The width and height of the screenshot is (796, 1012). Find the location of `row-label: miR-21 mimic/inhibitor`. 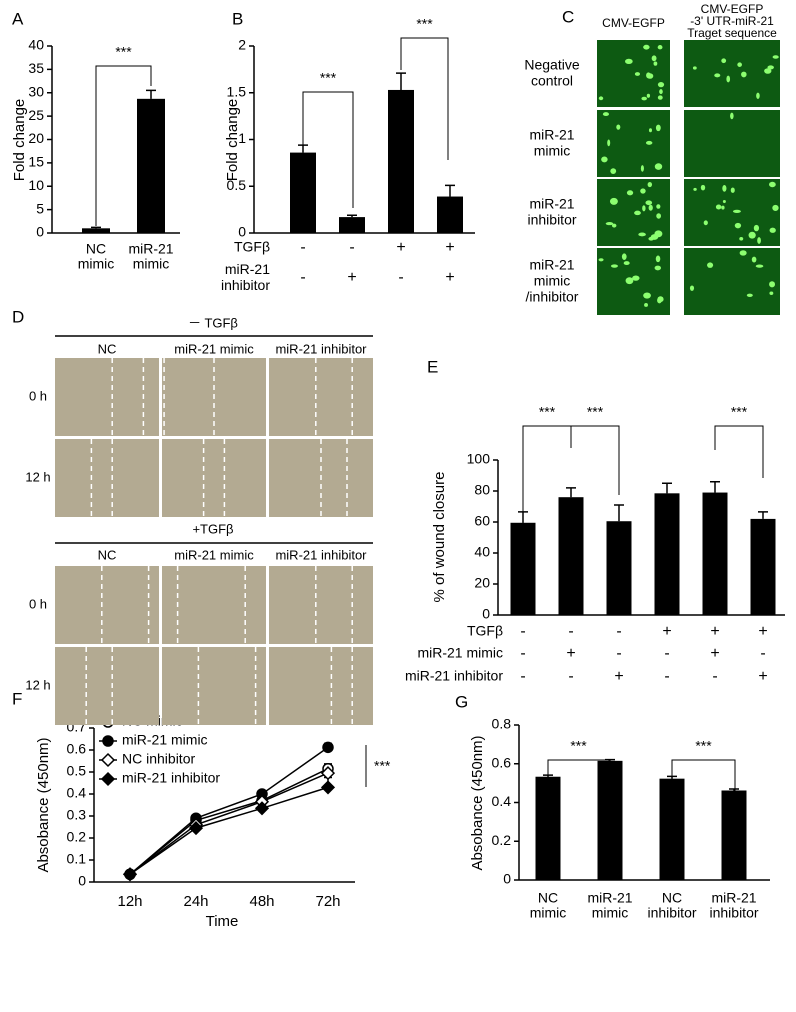

row-label: miR-21 mimic/inhibitor is located at coordinates (552, 280).